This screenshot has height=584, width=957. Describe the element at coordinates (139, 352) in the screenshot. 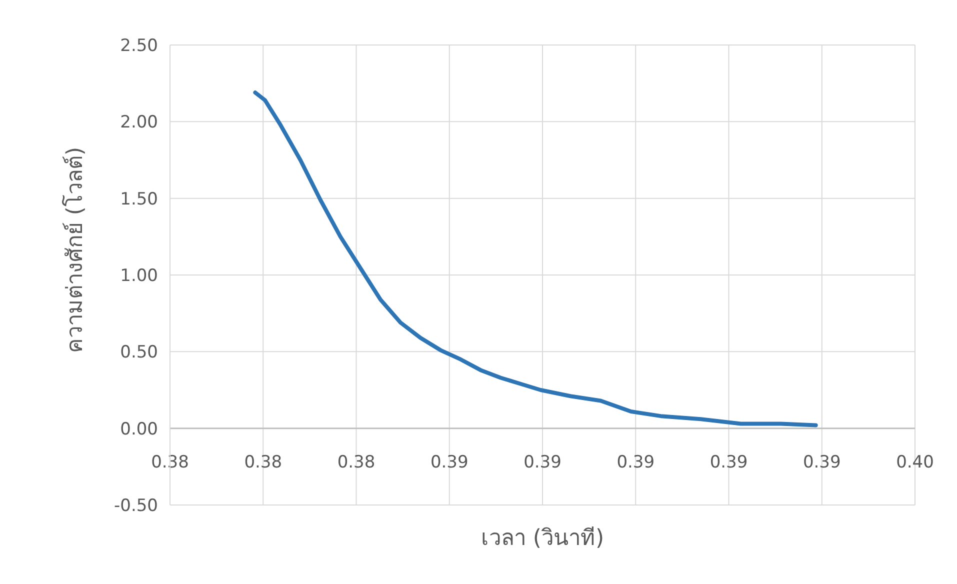

I see `y-tick-label: 0.50` at that location.